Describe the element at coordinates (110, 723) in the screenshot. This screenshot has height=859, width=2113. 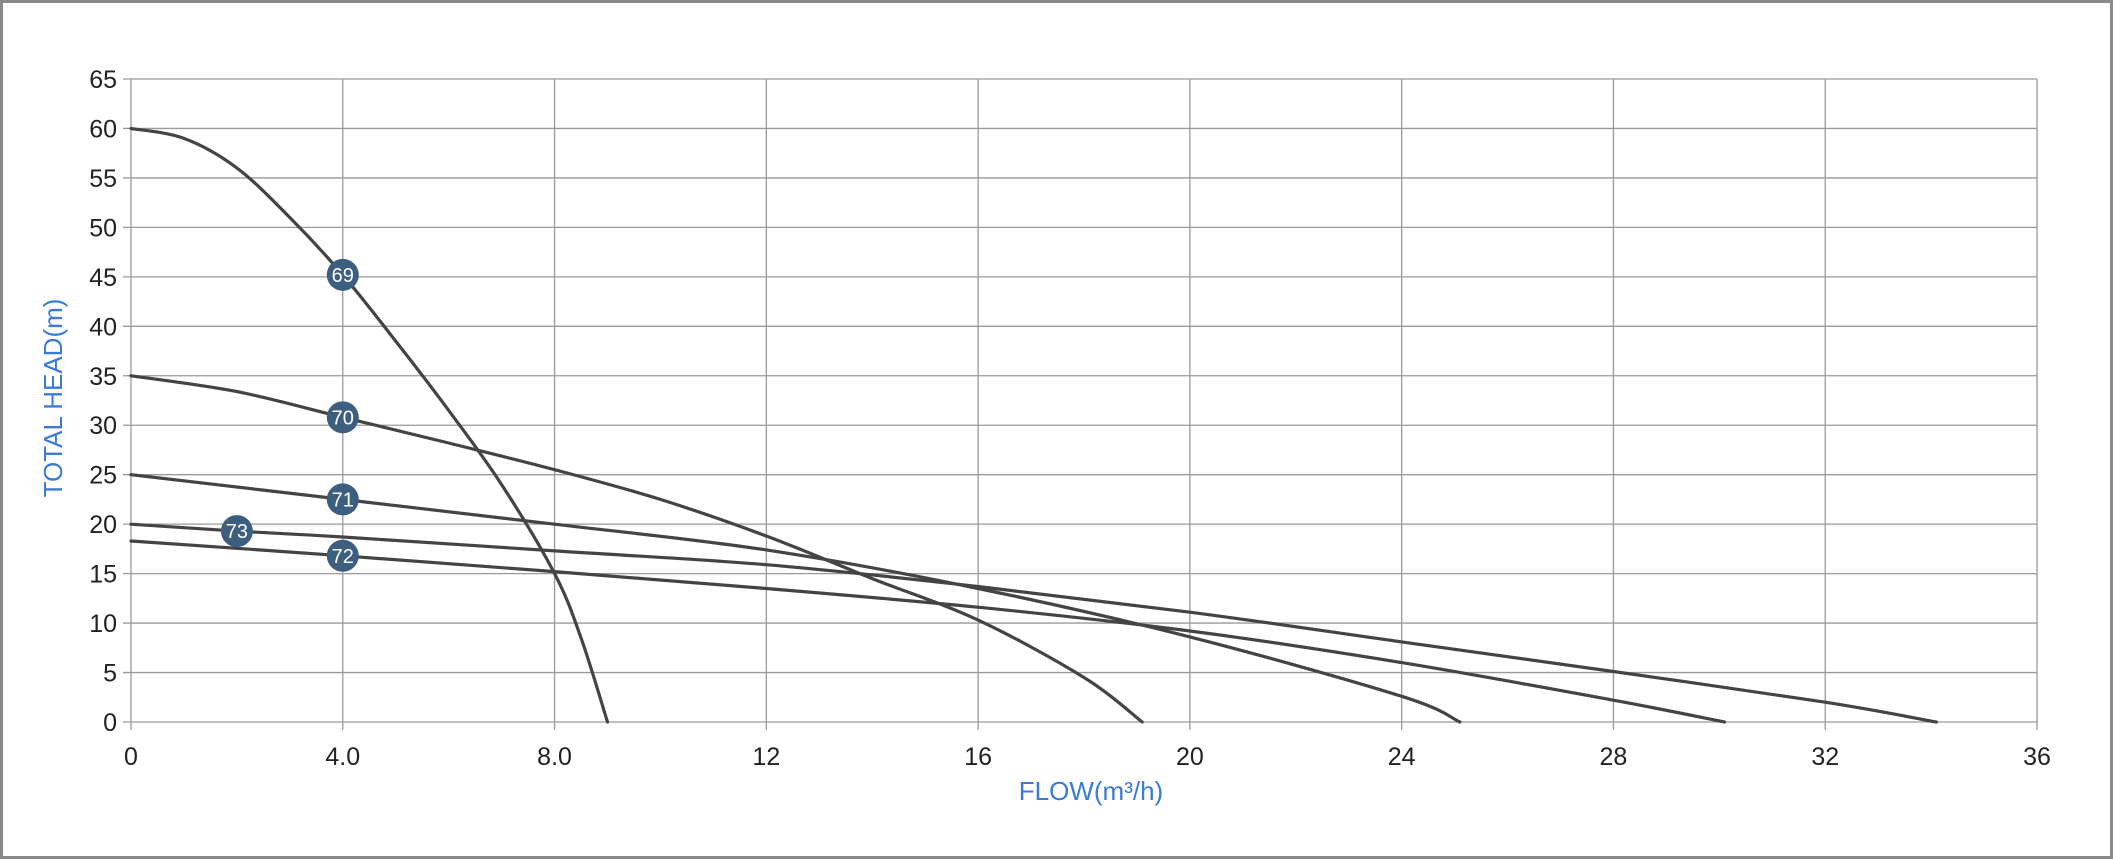
I see `y-tick-label: 0` at that location.